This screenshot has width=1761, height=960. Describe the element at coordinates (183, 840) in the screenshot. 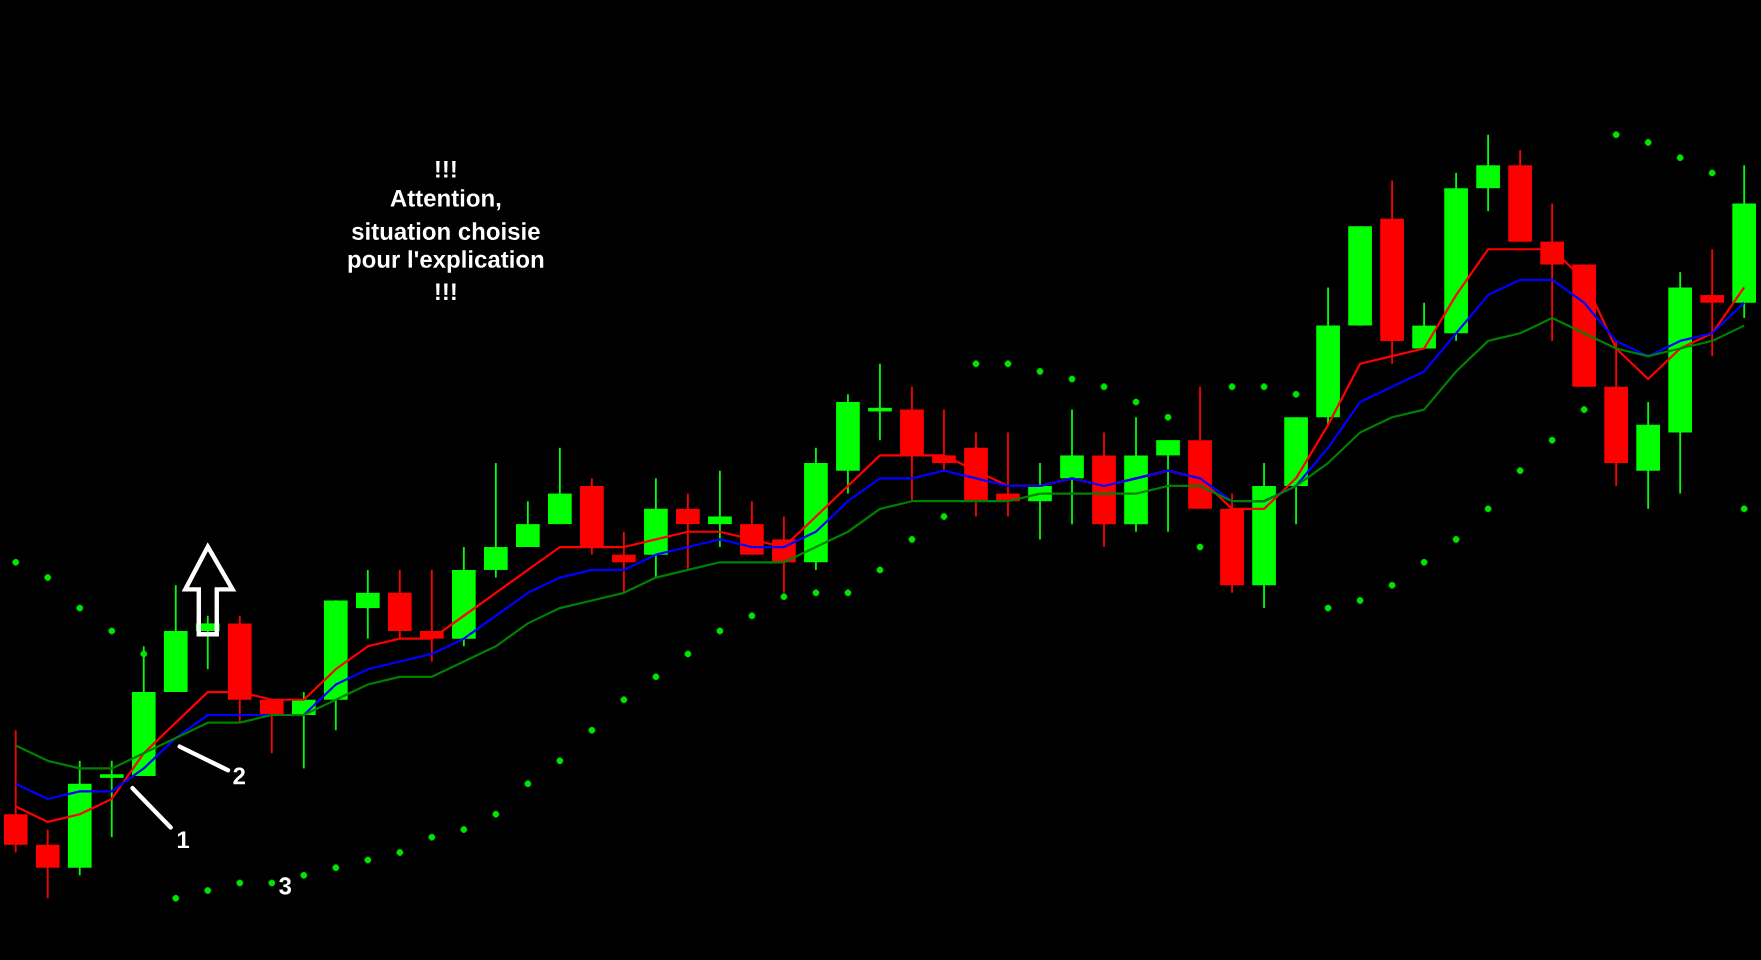

I see `annotation: 1` at that location.